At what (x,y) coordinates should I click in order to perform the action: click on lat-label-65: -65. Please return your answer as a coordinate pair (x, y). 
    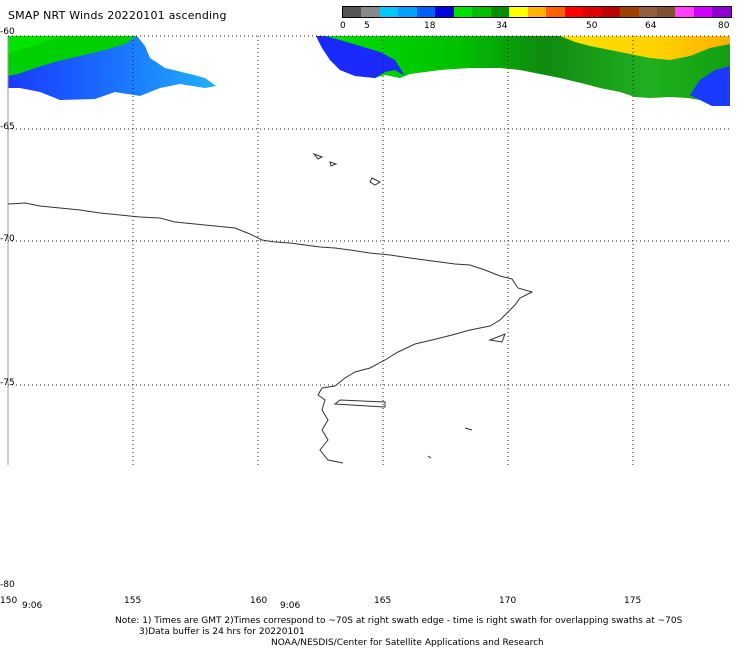
    Looking at the image, I should click on (7, 127).